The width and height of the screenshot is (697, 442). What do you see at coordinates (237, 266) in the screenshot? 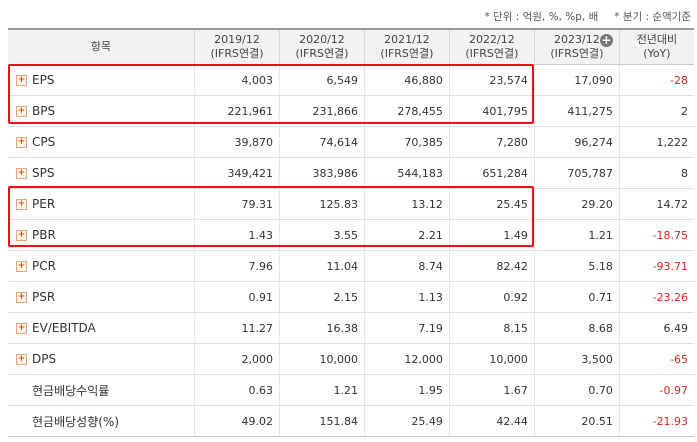
I see `cell-value: 7.96` at bounding box center [237, 266].